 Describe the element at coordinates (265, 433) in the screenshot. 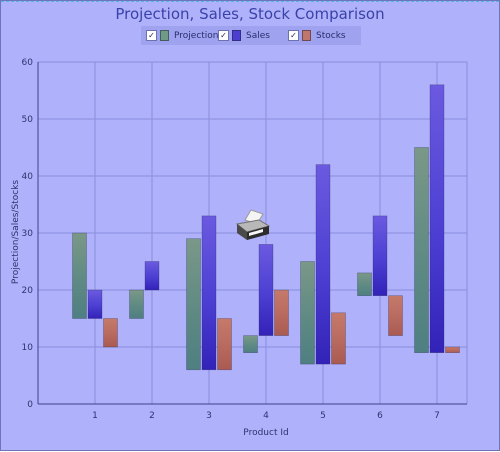

I see `x-axis-label: Product Id` at that location.